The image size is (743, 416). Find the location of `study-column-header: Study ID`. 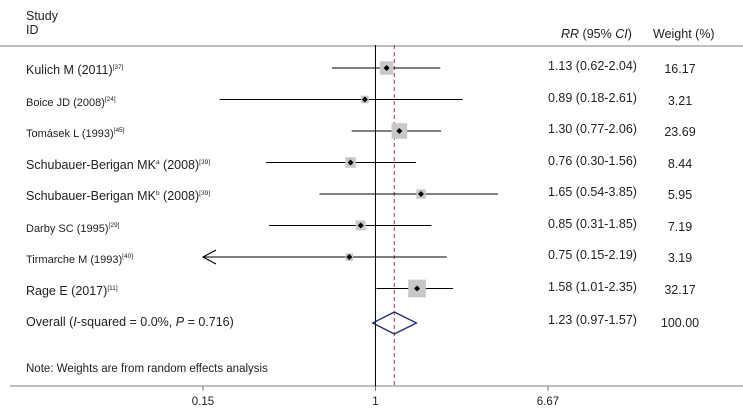

study-column-header: Study ID is located at coordinates (42, 23).